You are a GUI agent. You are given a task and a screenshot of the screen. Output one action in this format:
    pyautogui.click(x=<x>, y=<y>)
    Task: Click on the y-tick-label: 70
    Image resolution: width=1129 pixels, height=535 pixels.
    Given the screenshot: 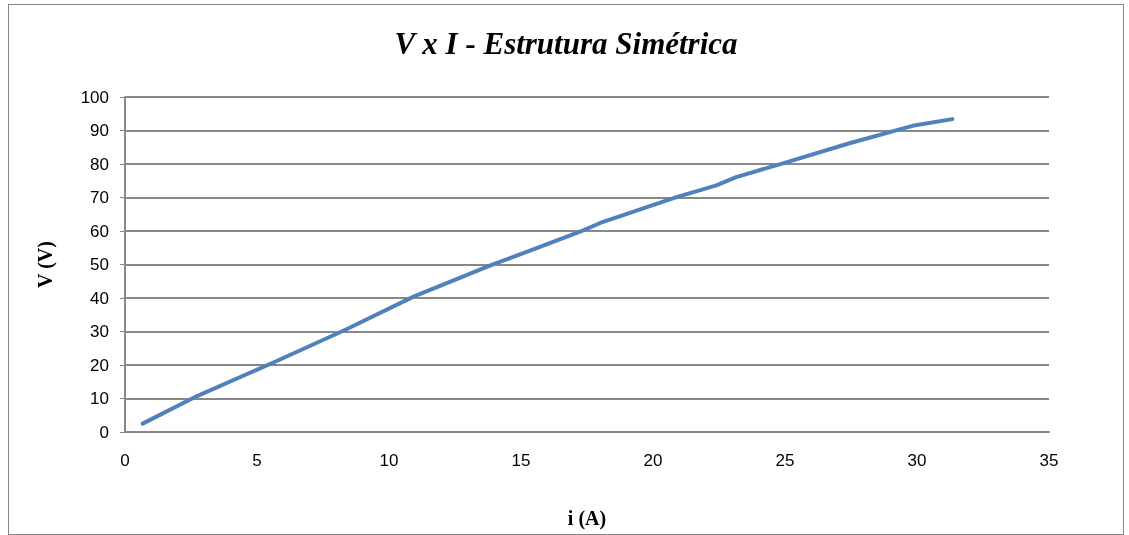 What is the action you would take?
    pyautogui.click(x=99, y=197)
    